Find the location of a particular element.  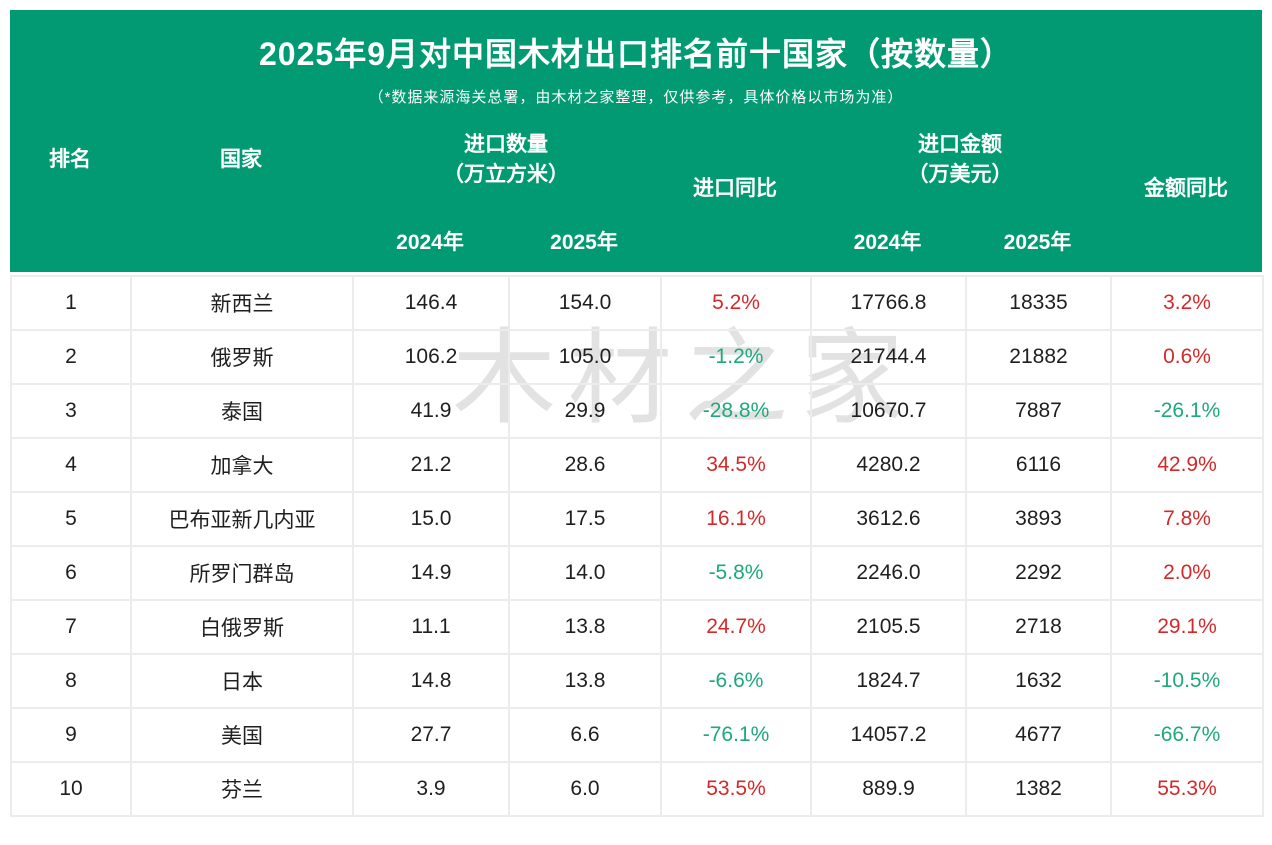

table-row: 7 白俄罗斯 11.1 13.8 24.7% 2105.5 2718 29.1% is located at coordinates (637, 627).